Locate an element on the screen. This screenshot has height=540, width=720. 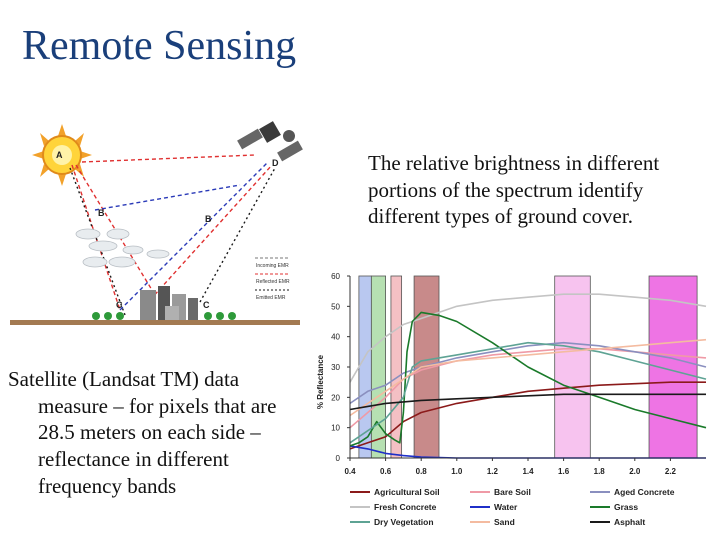
tree-row is located at coordinates (164, 316).